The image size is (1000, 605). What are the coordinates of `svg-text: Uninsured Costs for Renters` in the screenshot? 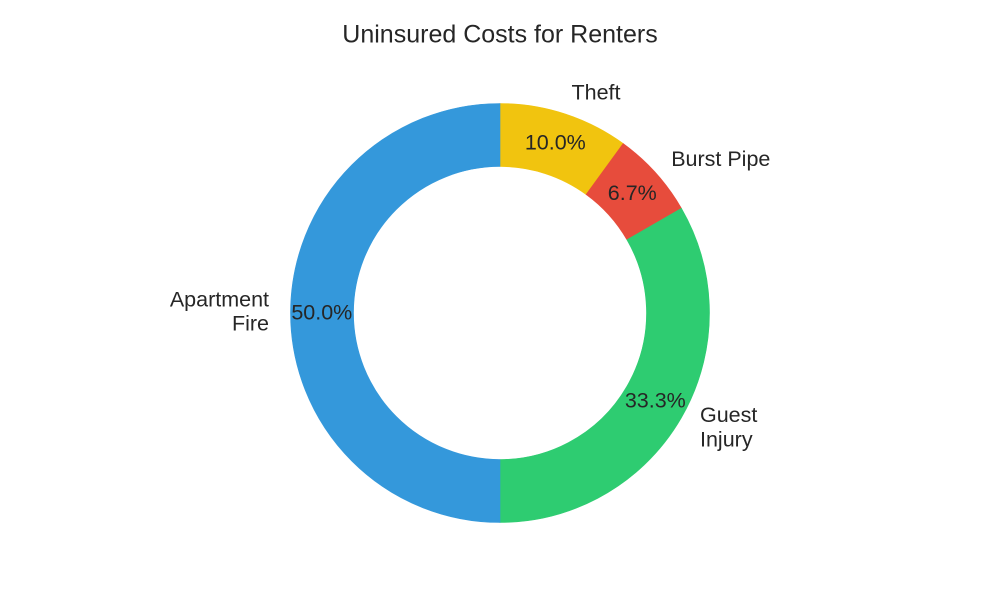 It's located at (499, 35).